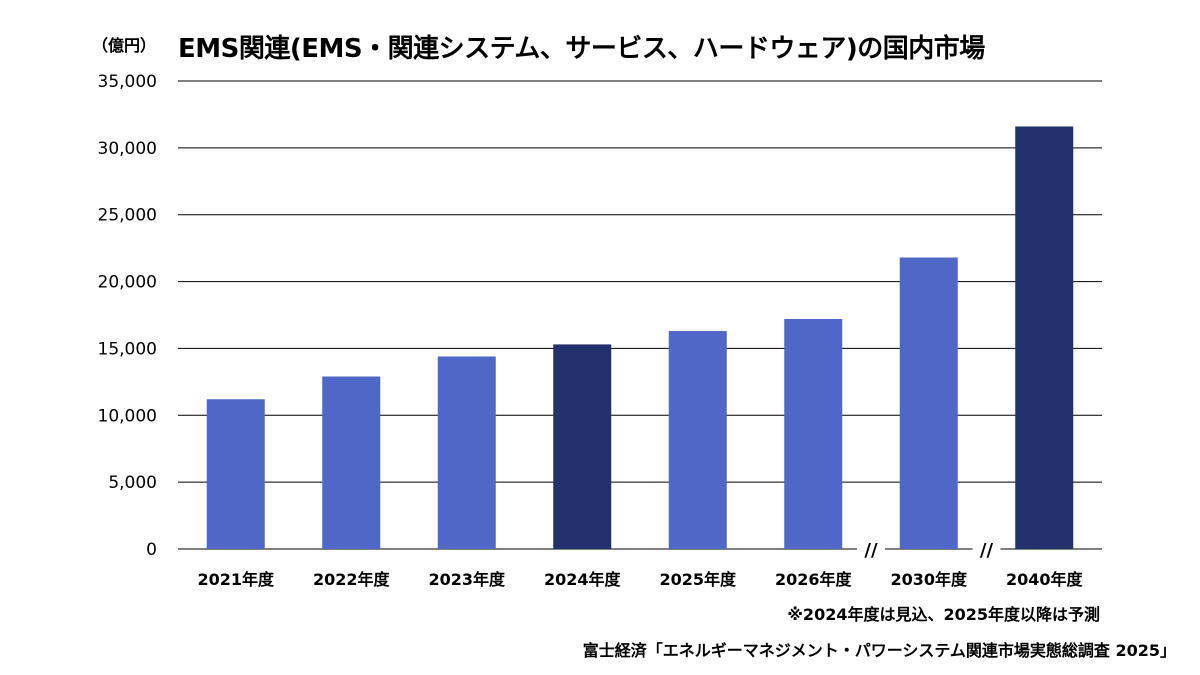 This screenshot has height=675, width=1200. I want to click on x-tick-label: 2030年度, so click(929, 579).